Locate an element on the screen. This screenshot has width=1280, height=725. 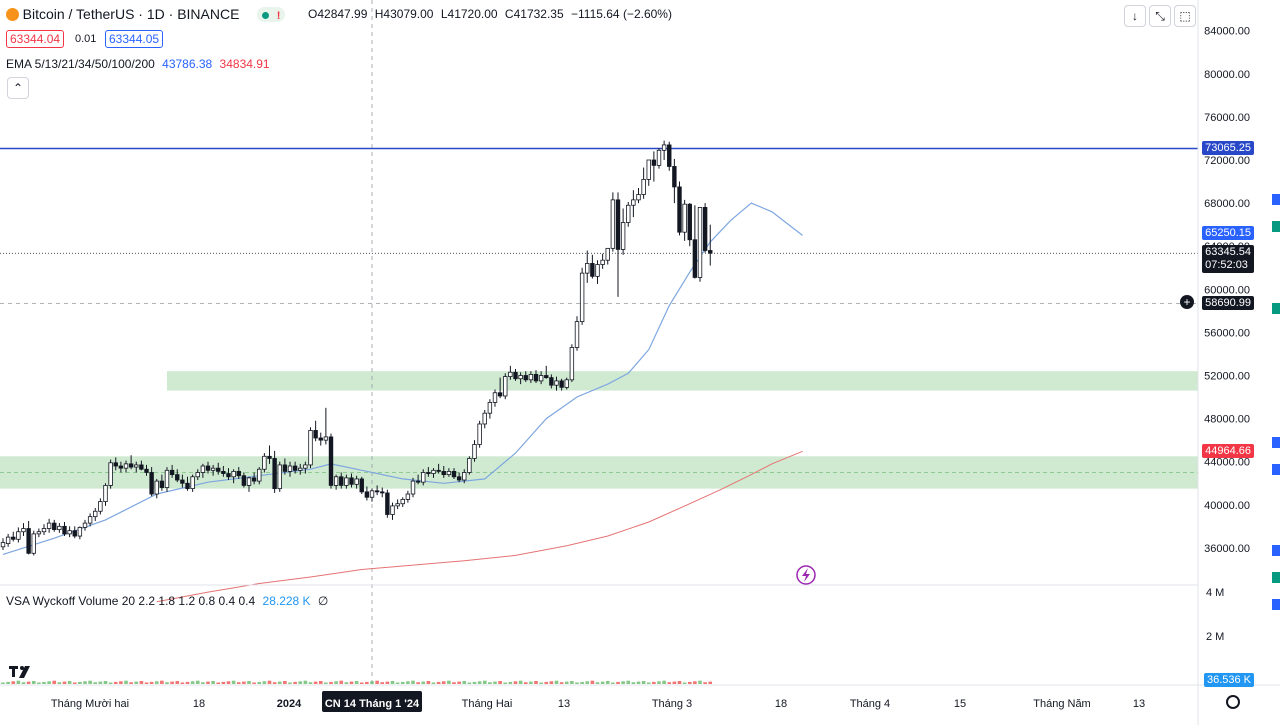
price-tick-label: 68000.00 is located at coordinates (1227, 204).